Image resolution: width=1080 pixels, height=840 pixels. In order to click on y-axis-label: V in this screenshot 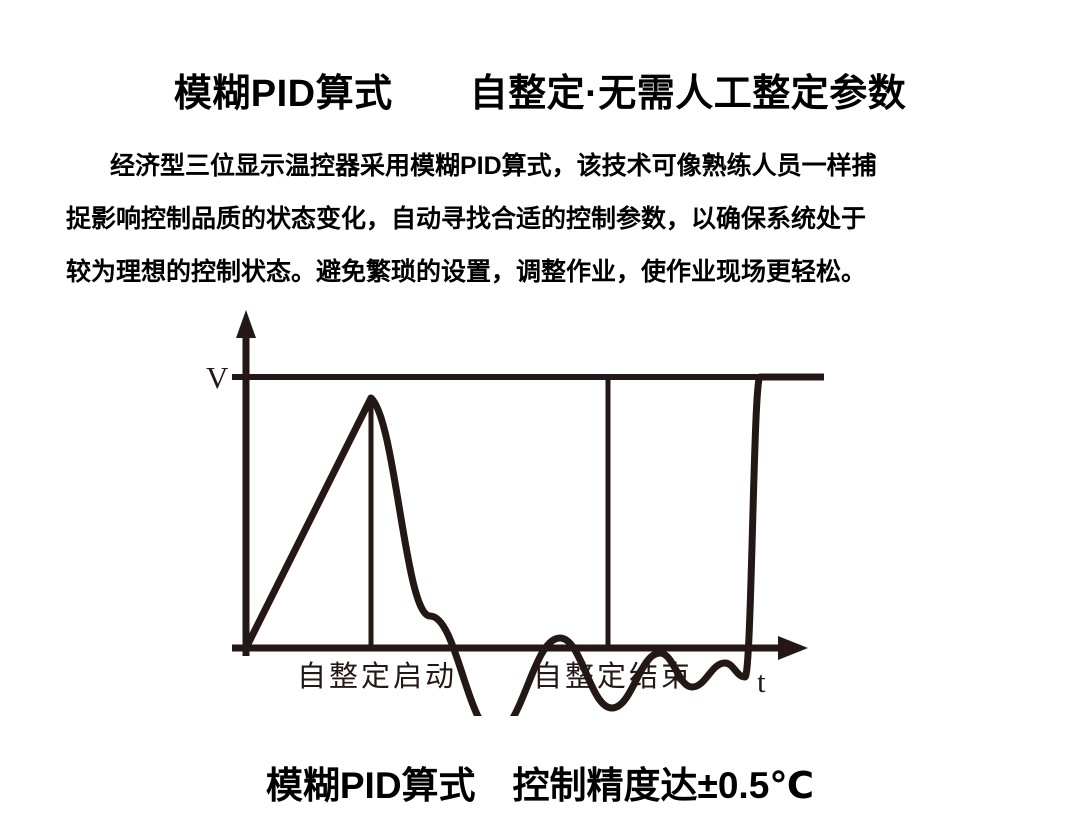, I will do `click(217, 377)`.